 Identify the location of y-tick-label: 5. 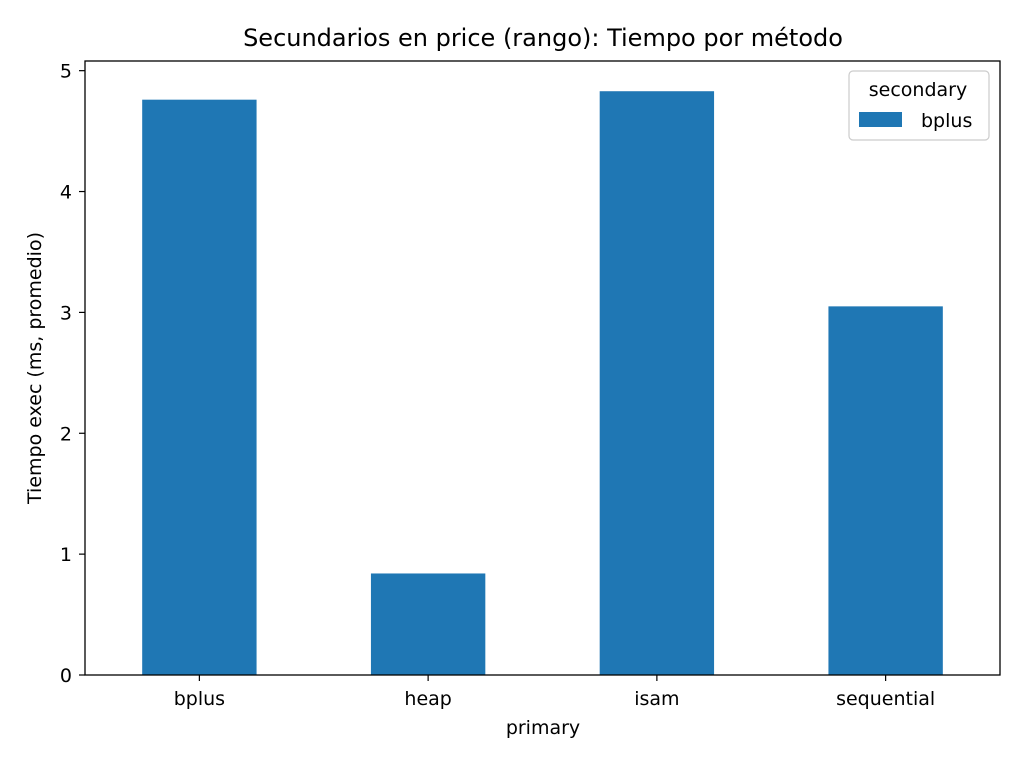
(66, 72).